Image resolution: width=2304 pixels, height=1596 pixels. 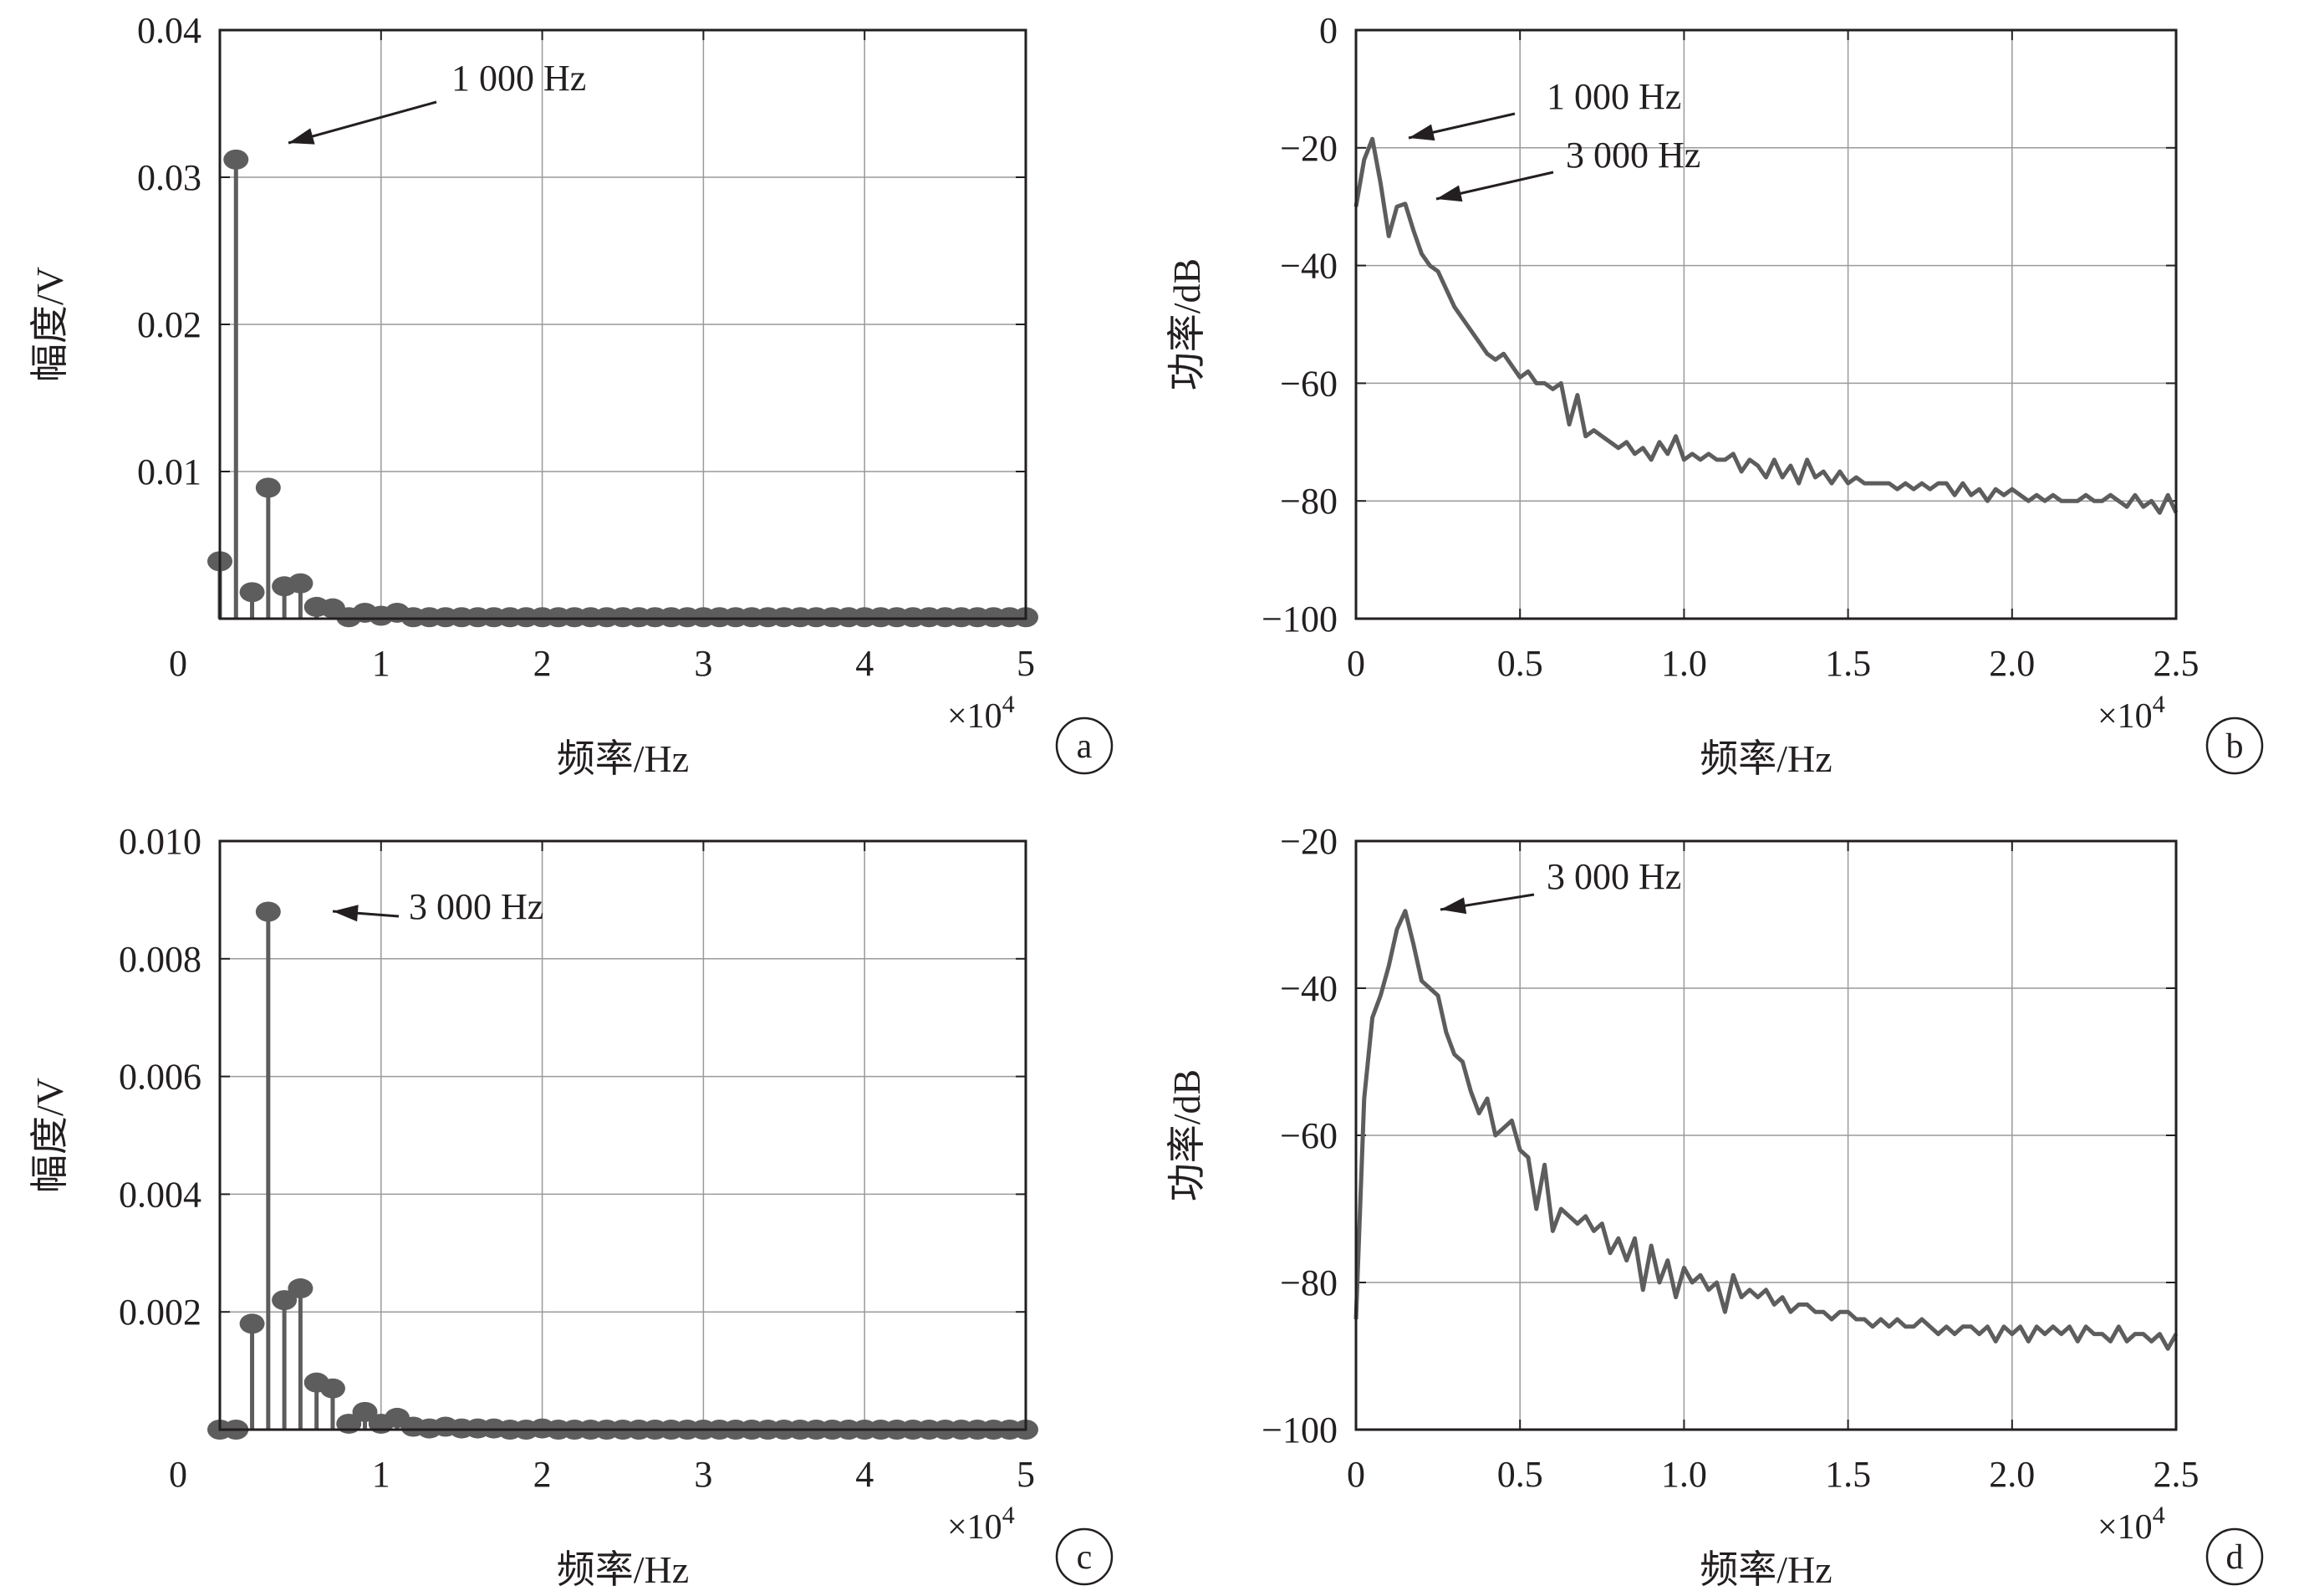 What do you see at coordinates (160, 959) in the screenshot?
I see `y-tick-label: 0.008` at bounding box center [160, 959].